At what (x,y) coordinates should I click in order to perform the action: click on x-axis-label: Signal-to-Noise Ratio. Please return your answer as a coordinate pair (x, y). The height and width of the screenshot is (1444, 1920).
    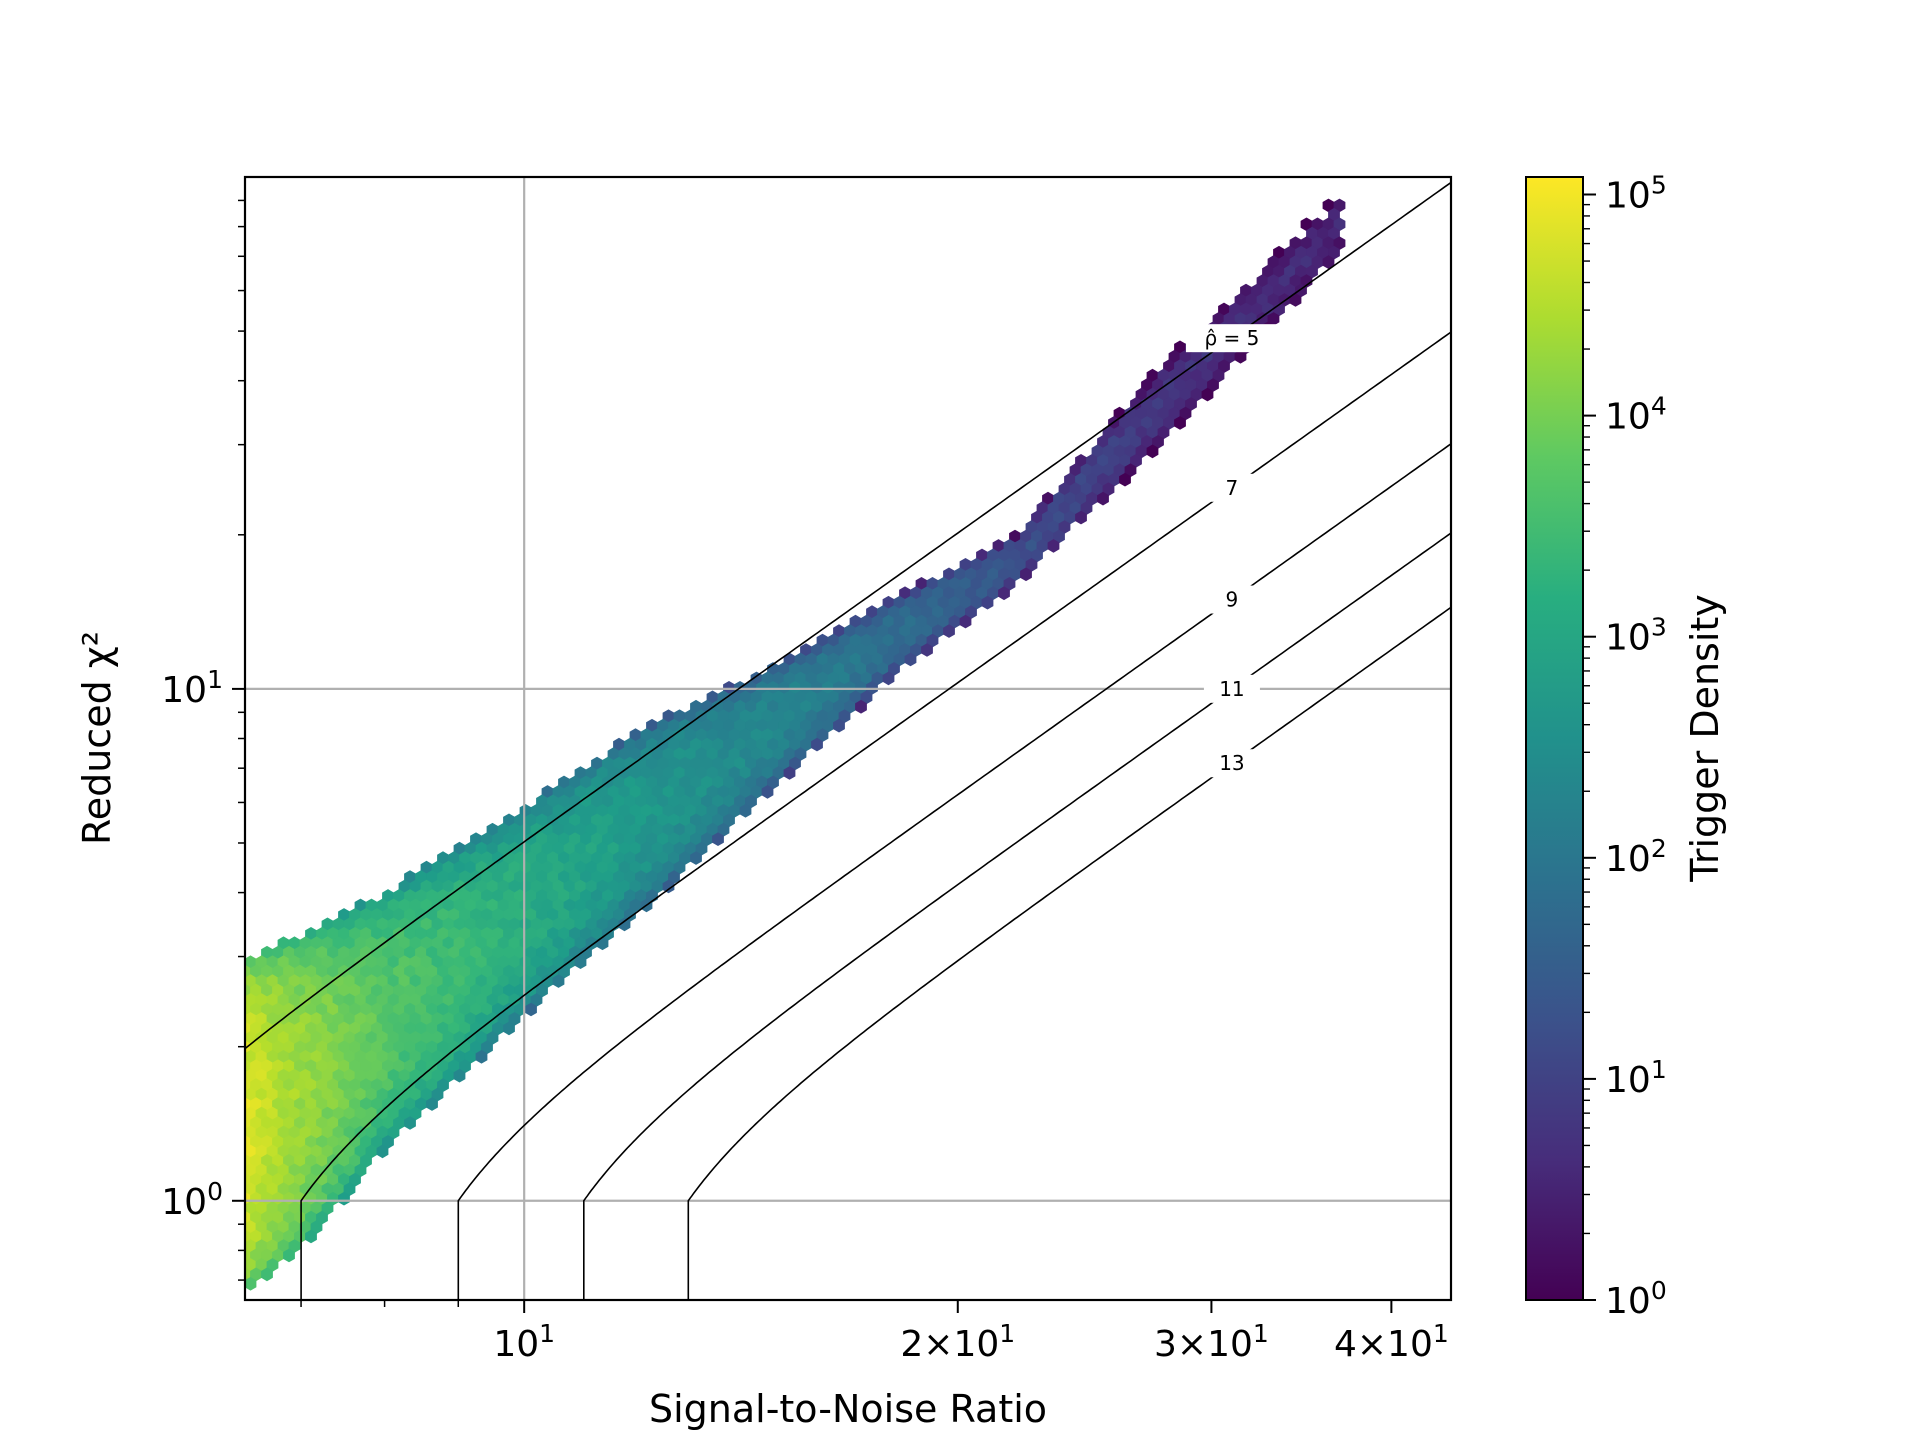
    Looking at the image, I should click on (848, 1409).